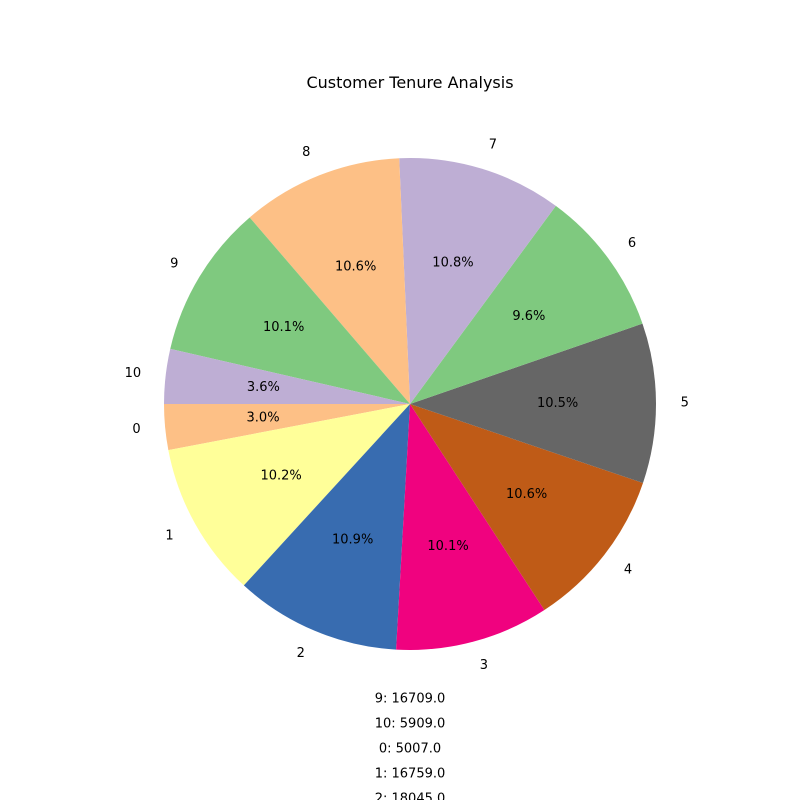 The width and height of the screenshot is (800, 800). Describe the element at coordinates (263, 387) in the screenshot. I see `pie-percent-label-10: 3.6%` at that location.